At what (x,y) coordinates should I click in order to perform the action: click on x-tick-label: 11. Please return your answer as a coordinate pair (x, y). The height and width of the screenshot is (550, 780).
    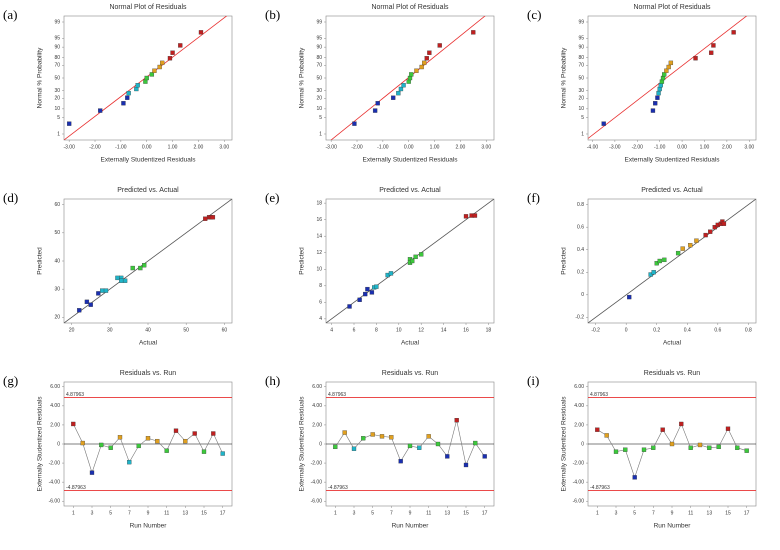
    Looking at the image, I should click on (428, 513).